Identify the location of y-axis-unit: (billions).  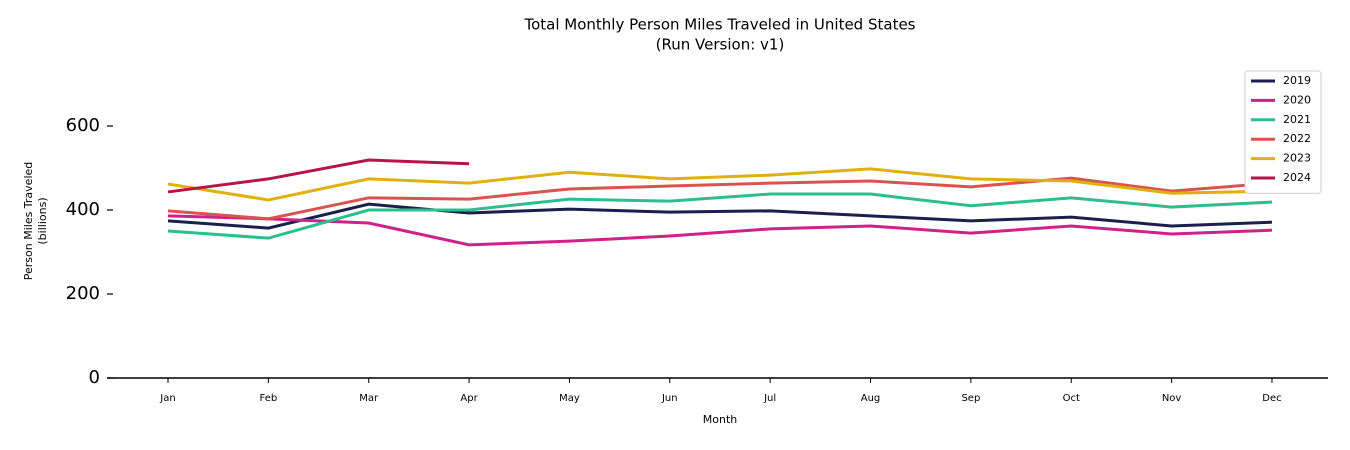
(42, 220).